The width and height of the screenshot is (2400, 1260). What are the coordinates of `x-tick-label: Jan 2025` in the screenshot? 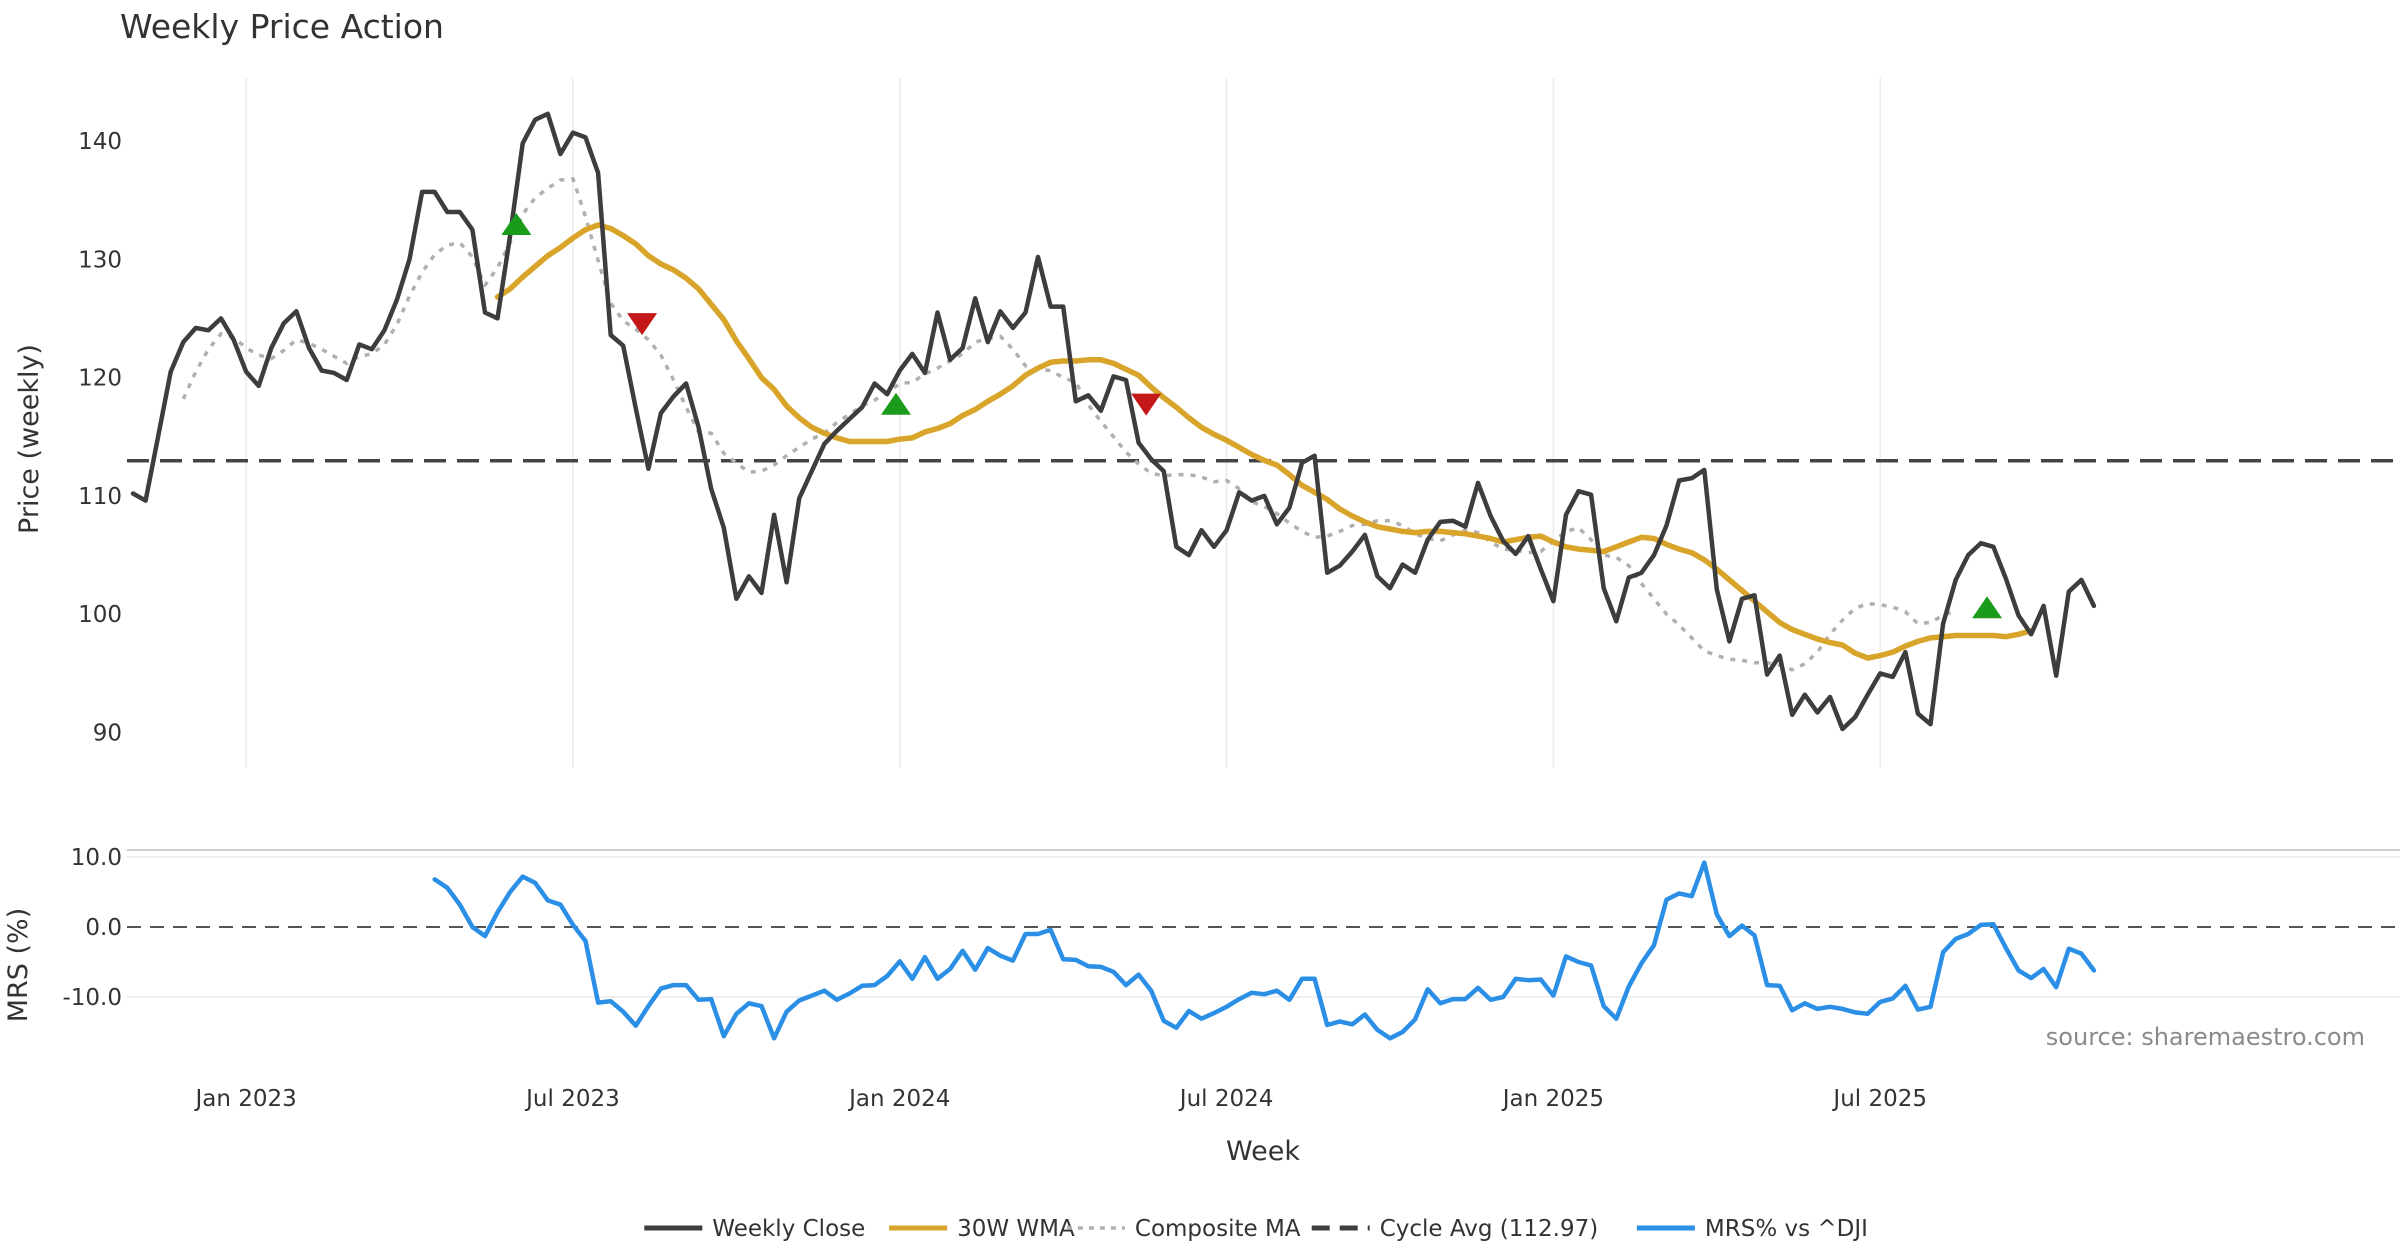 It's located at (1552, 1099).